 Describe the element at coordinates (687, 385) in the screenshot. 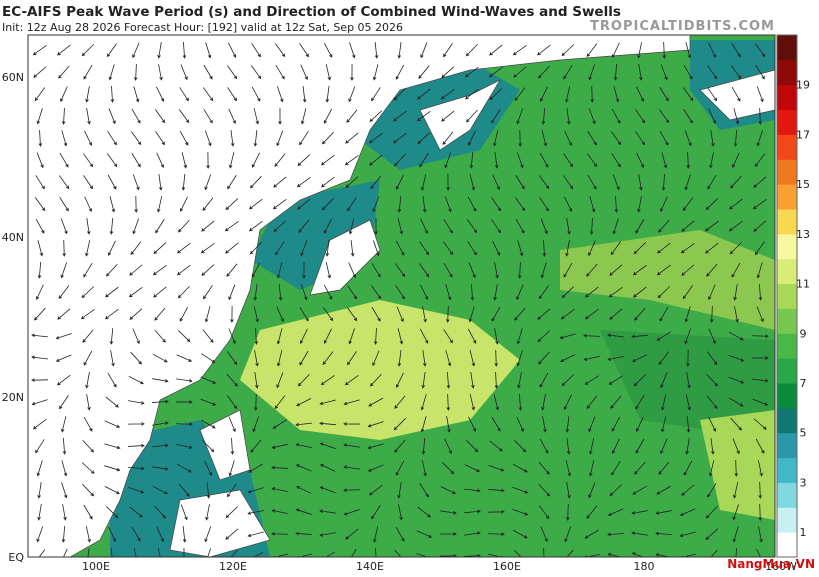

I see `mid-period` at that location.